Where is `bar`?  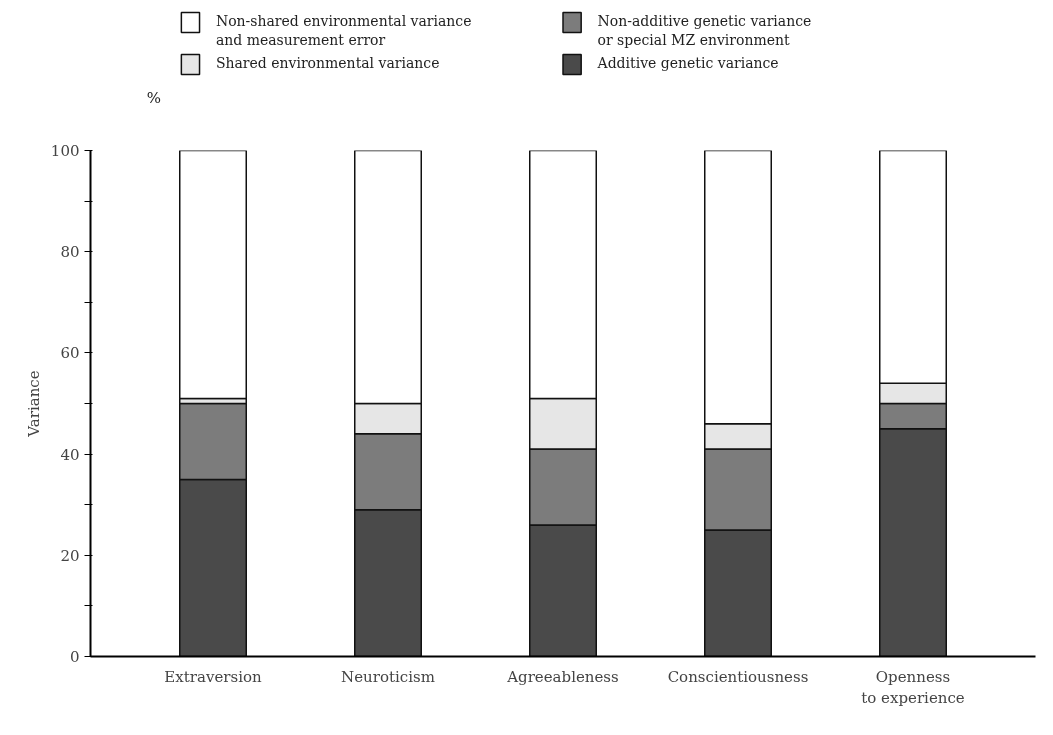
bar is located at coordinates (213, 275).